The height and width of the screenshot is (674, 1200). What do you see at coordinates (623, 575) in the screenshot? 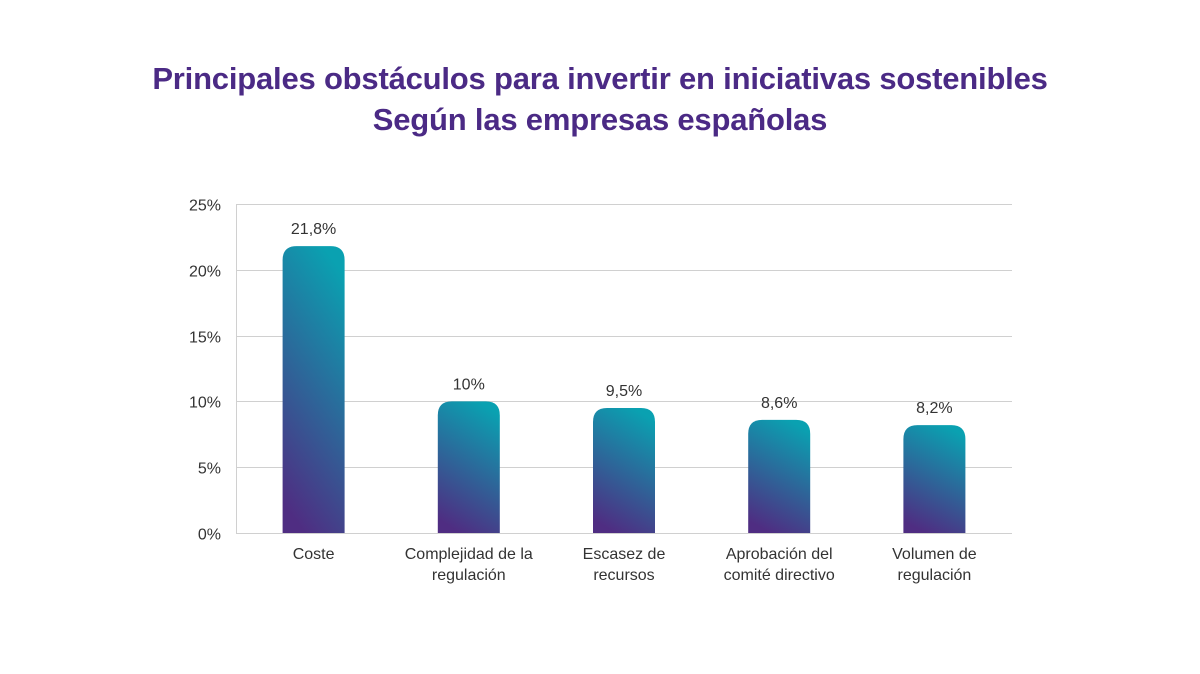
I see `x-tick-label: recursos` at bounding box center [623, 575].